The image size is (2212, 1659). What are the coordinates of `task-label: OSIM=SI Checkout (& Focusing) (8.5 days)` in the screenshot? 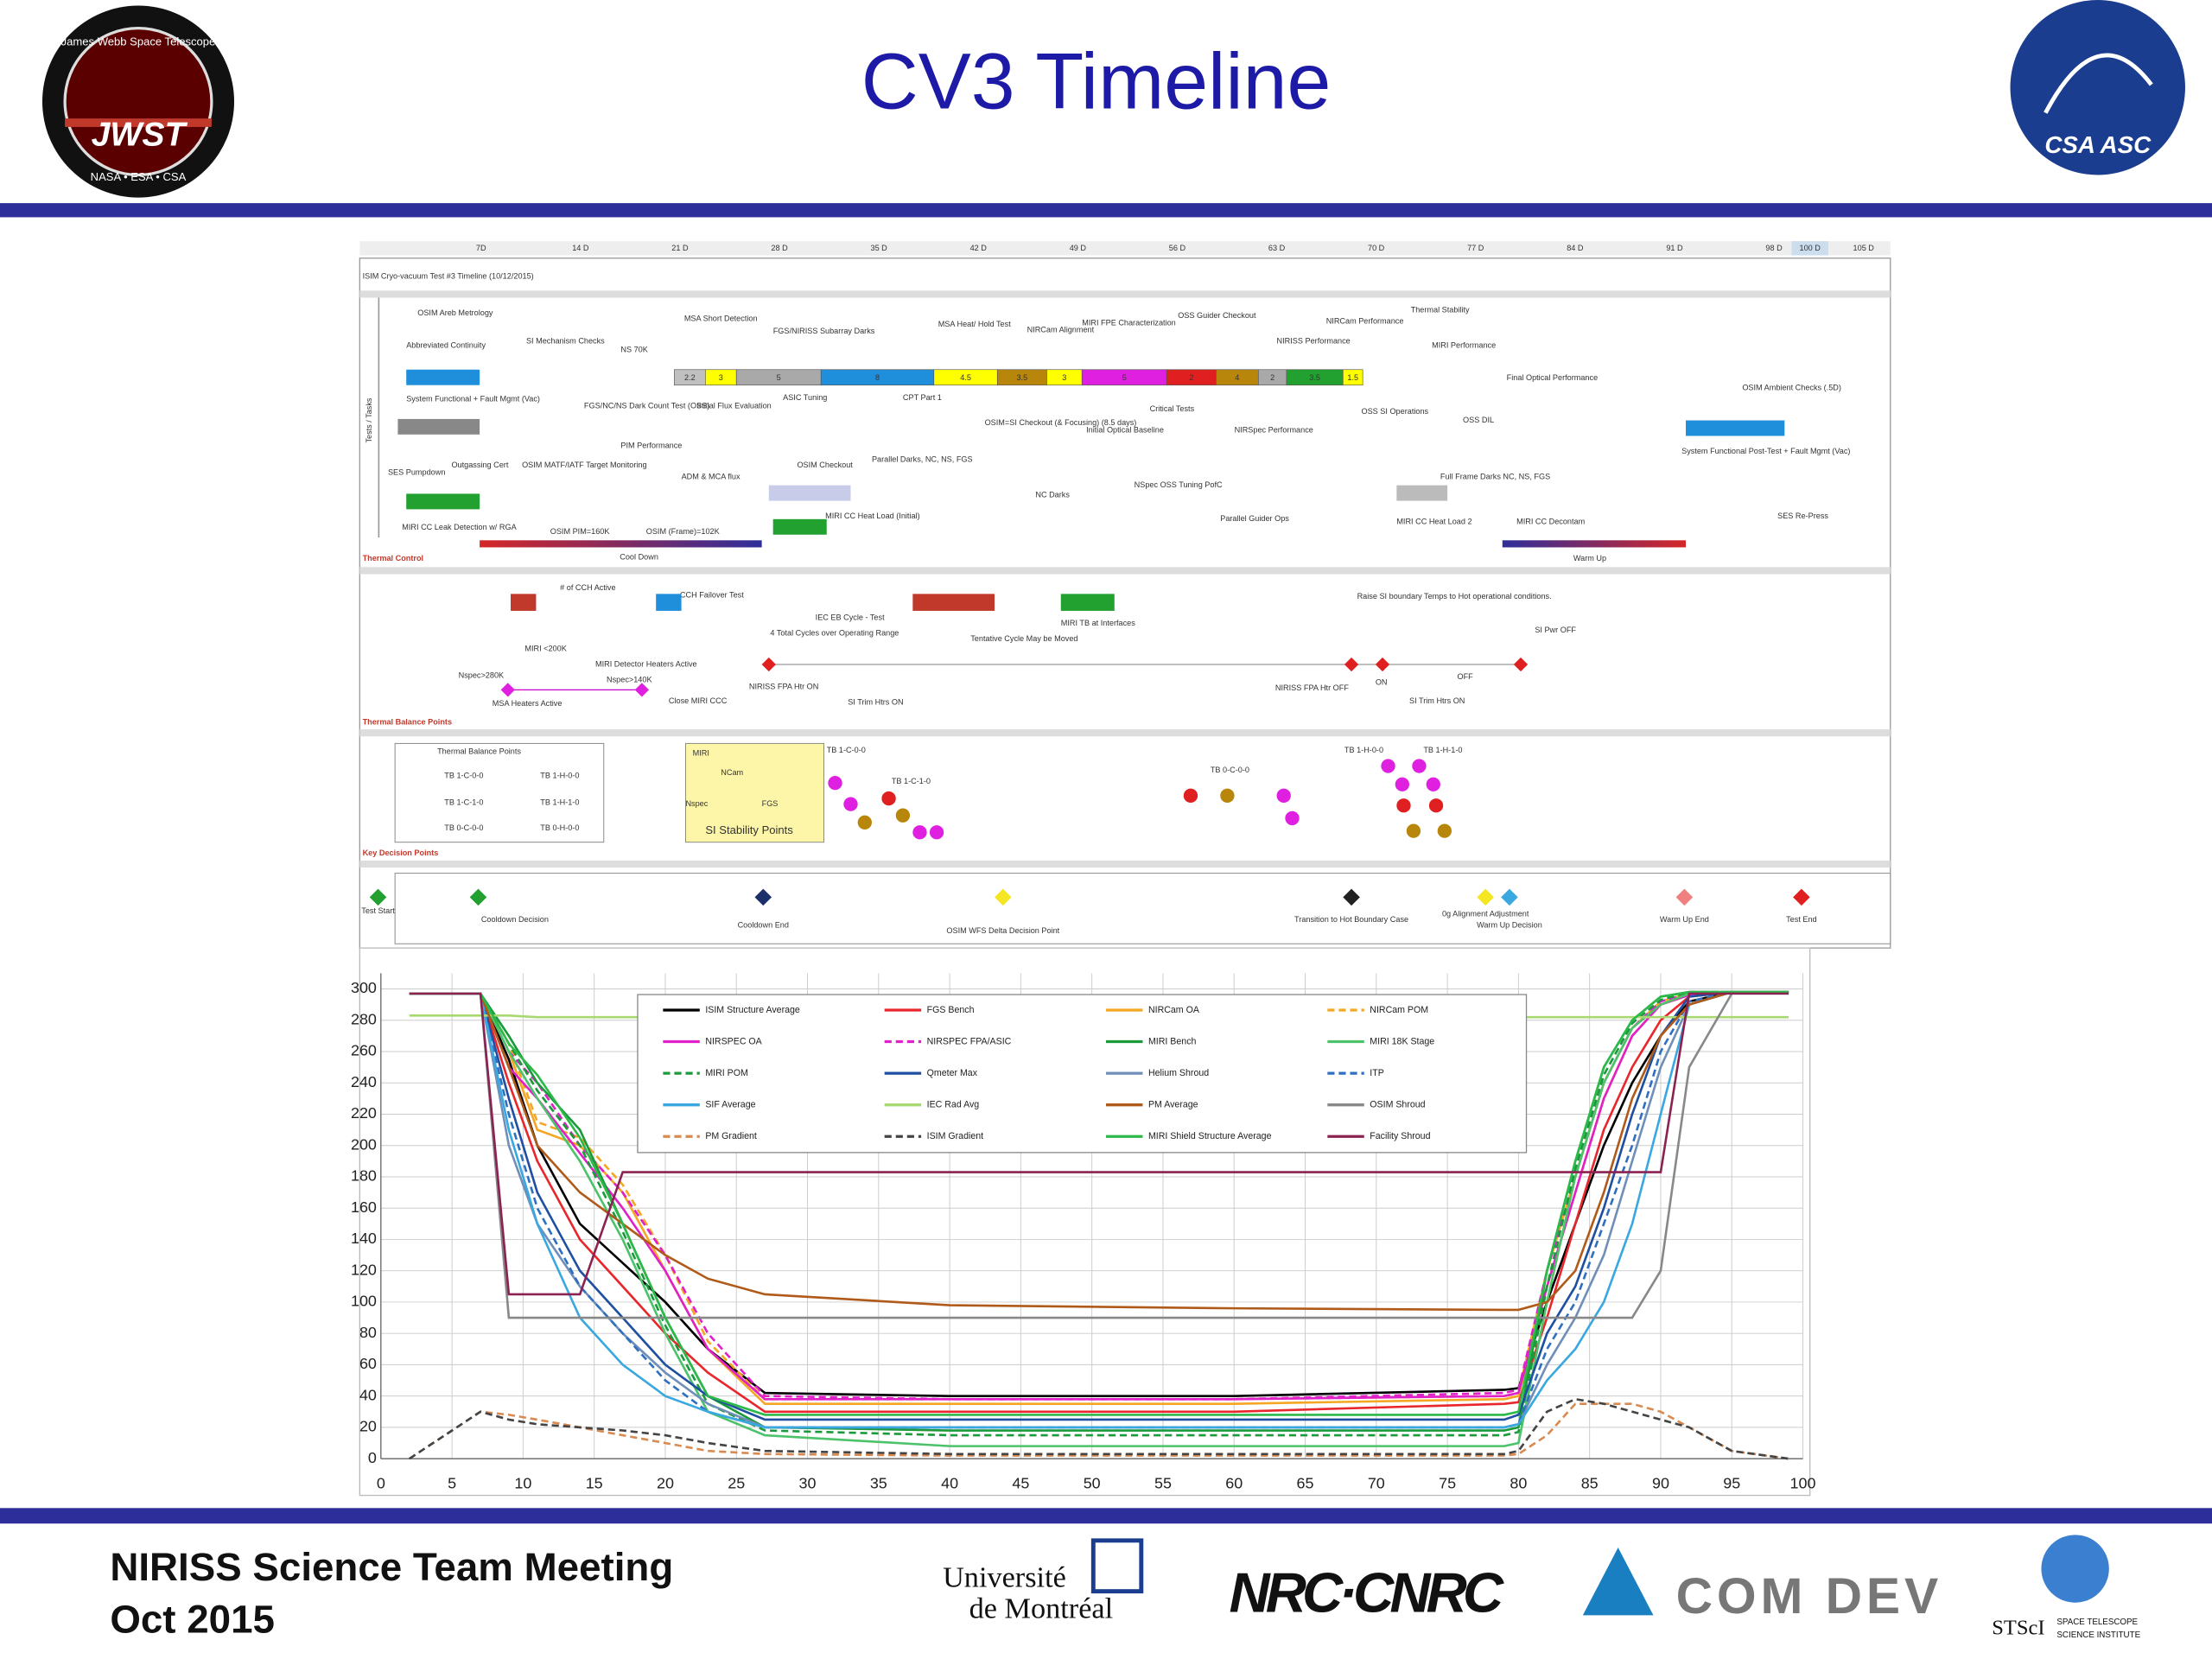 It's located at (1061, 422).